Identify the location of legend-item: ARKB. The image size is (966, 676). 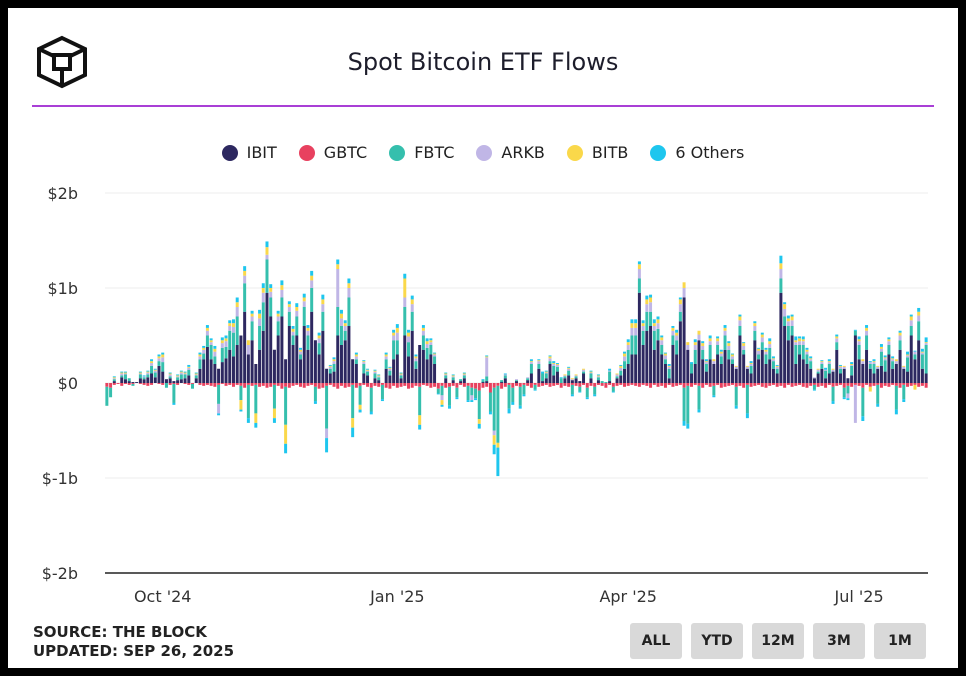
(510, 152).